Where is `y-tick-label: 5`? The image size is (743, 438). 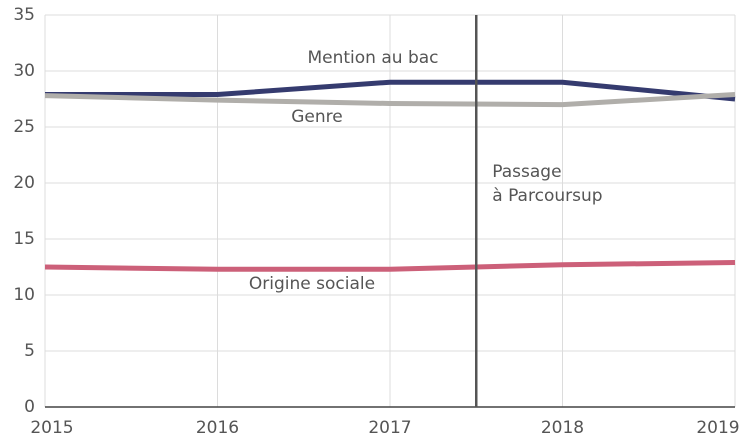 y-tick-label: 5 is located at coordinates (29, 351).